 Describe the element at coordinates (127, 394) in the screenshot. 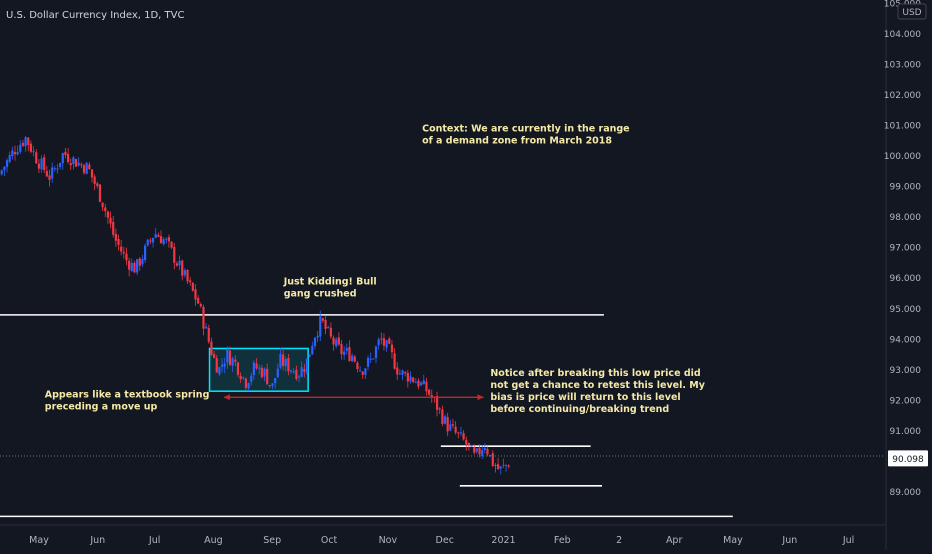

I see `annotation-line: Appears like a textbook spring` at that location.